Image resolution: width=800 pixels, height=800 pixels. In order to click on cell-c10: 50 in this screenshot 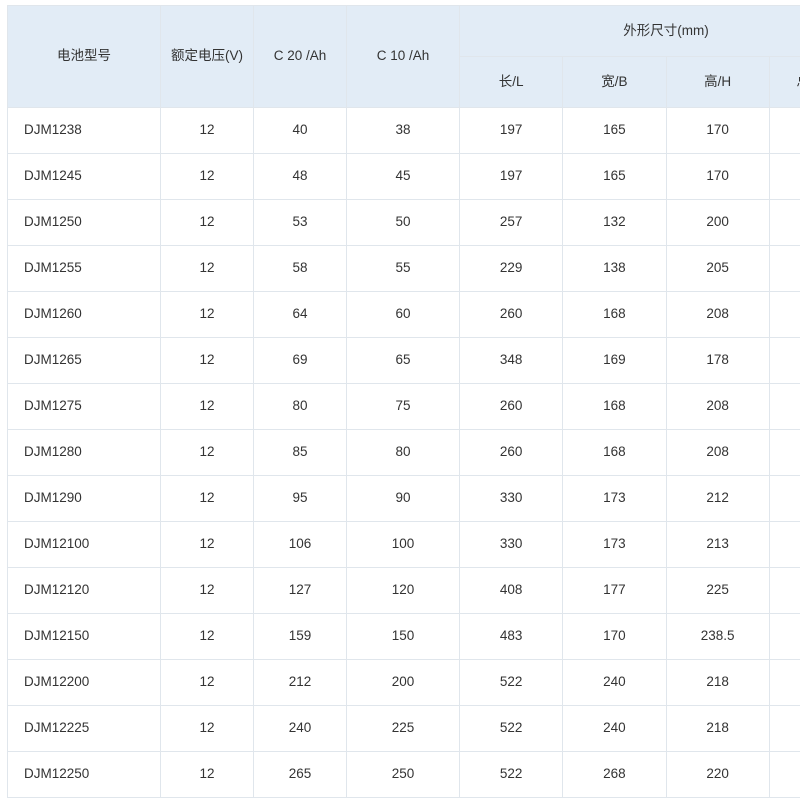, I will do `click(403, 222)`.